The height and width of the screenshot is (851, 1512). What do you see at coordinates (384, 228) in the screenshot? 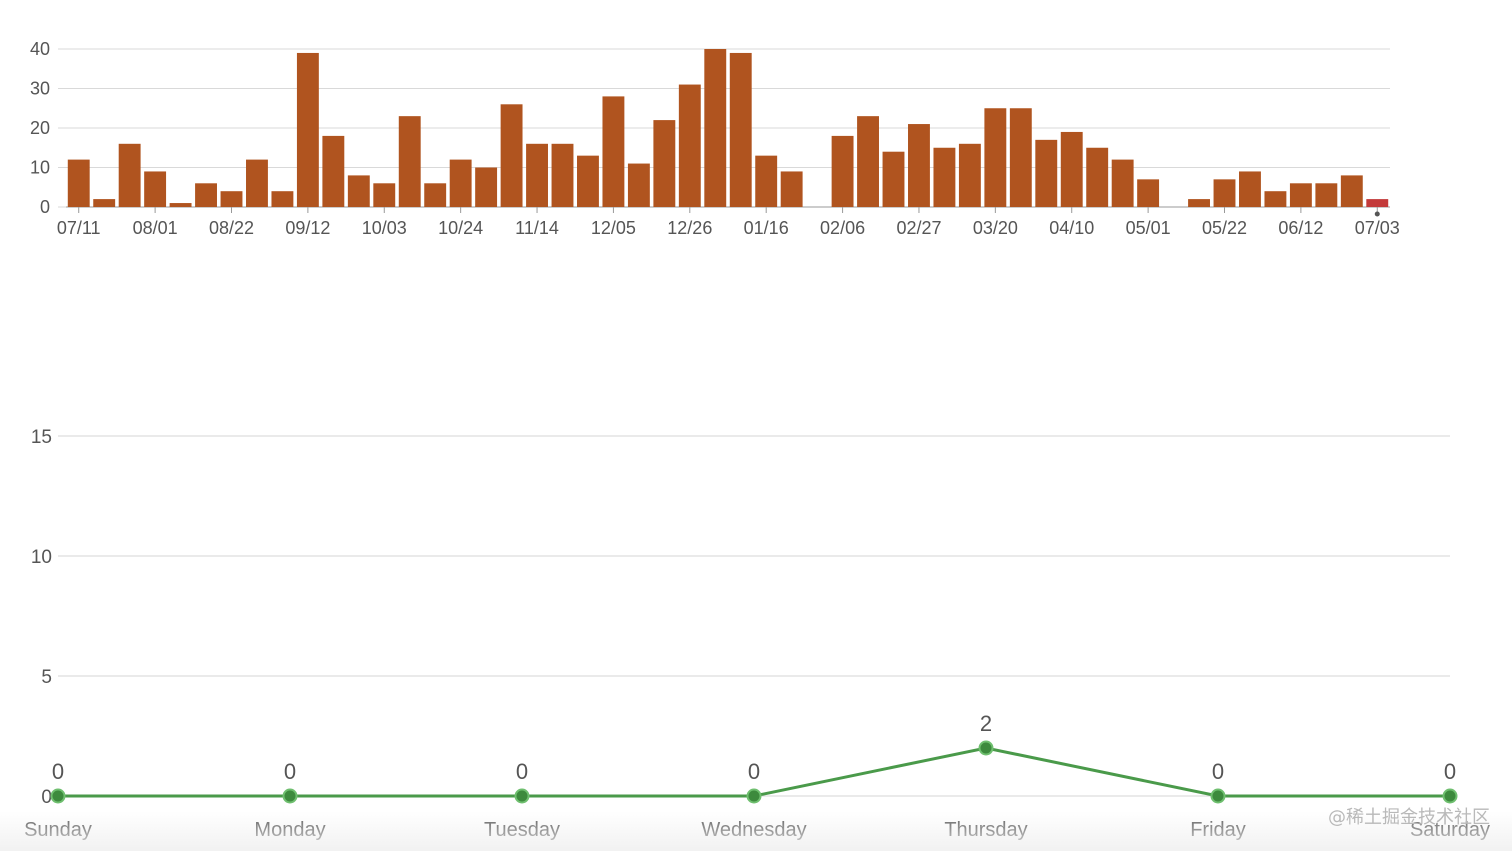
I see `x-tick-label: 10/03` at bounding box center [384, 228].